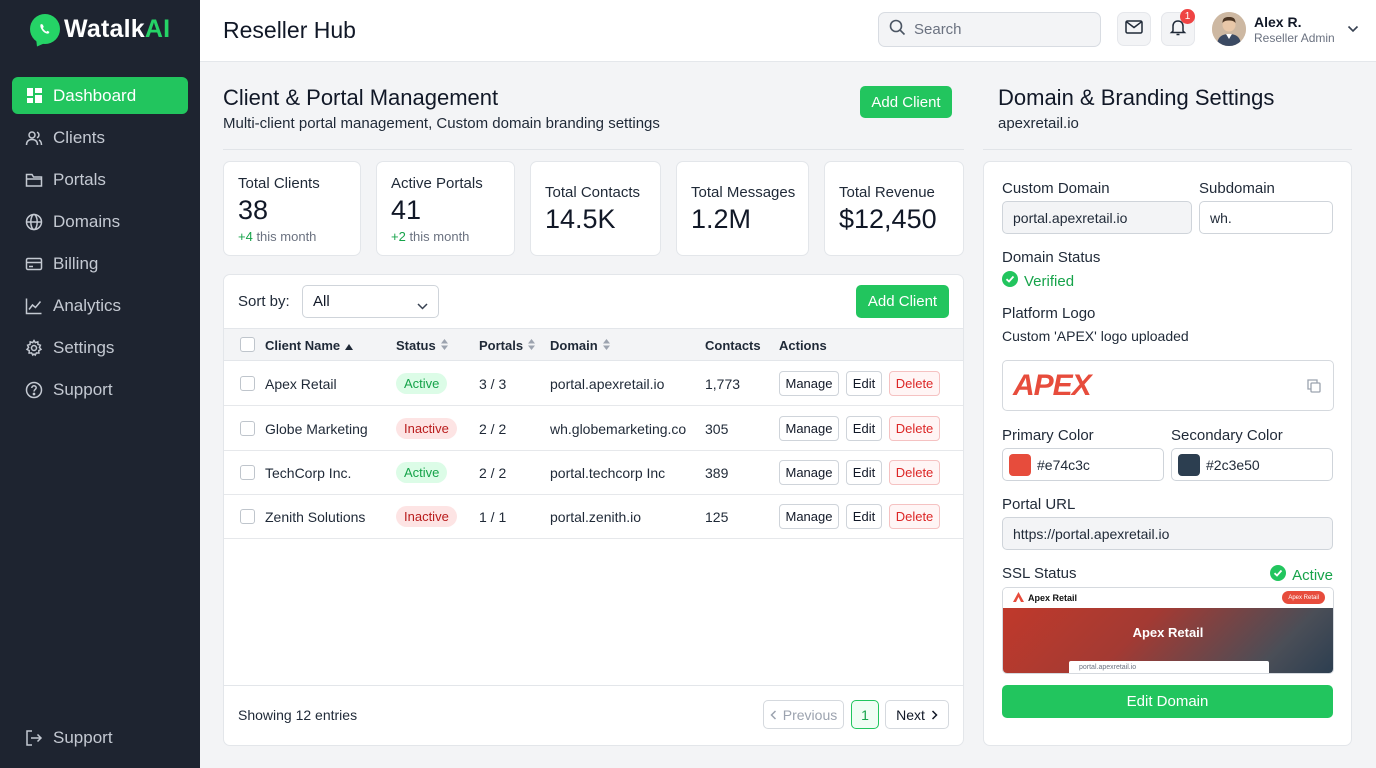 This screenshot has height=768, width=1376. What do you see at coordinates (1038, 281) in the screenshot?
I see `domain-status: Verified` at bounding box center [1038, 281].